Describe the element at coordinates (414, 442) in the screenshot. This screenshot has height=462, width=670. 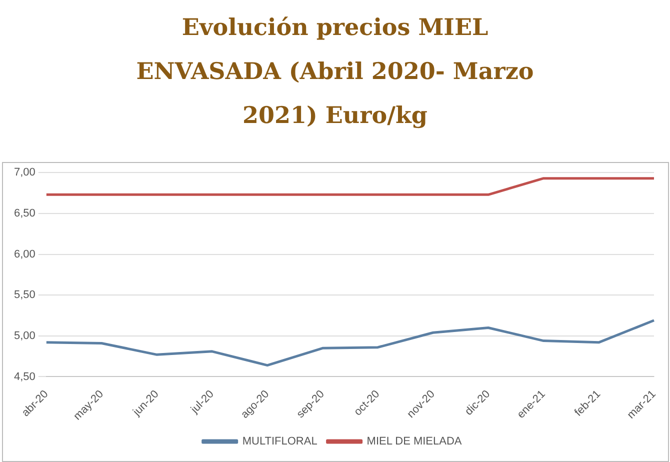
I see `legend-label: MIEL DE MIELADA` at that location.